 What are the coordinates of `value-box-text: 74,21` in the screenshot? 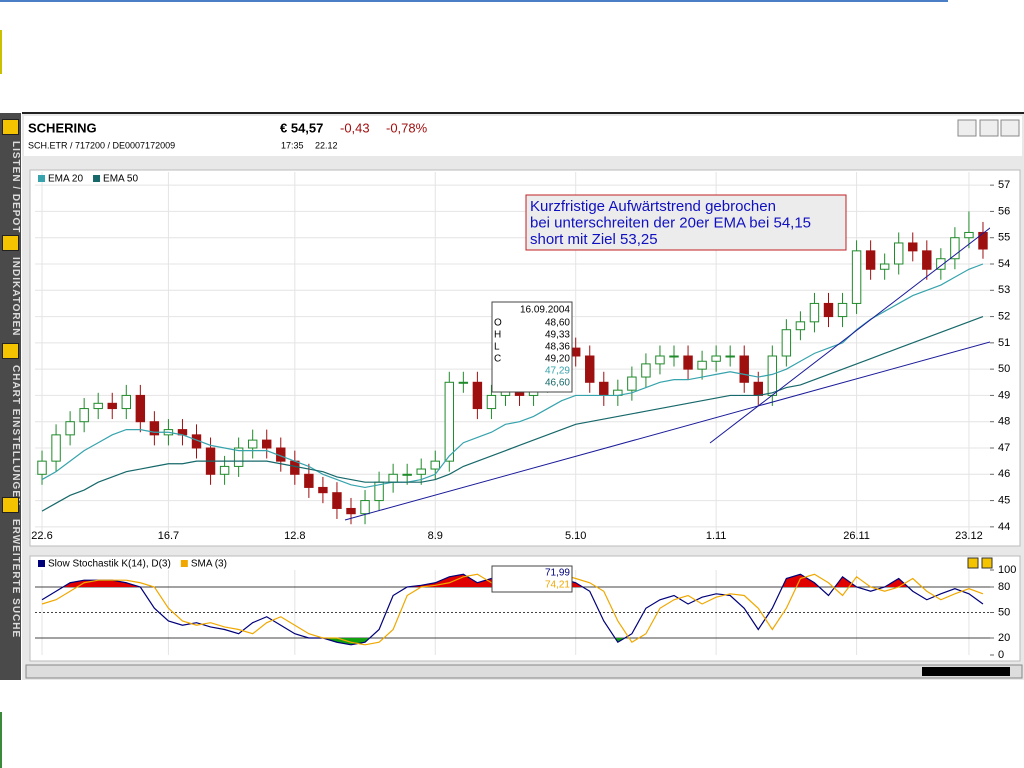 It's located at (557, 585).